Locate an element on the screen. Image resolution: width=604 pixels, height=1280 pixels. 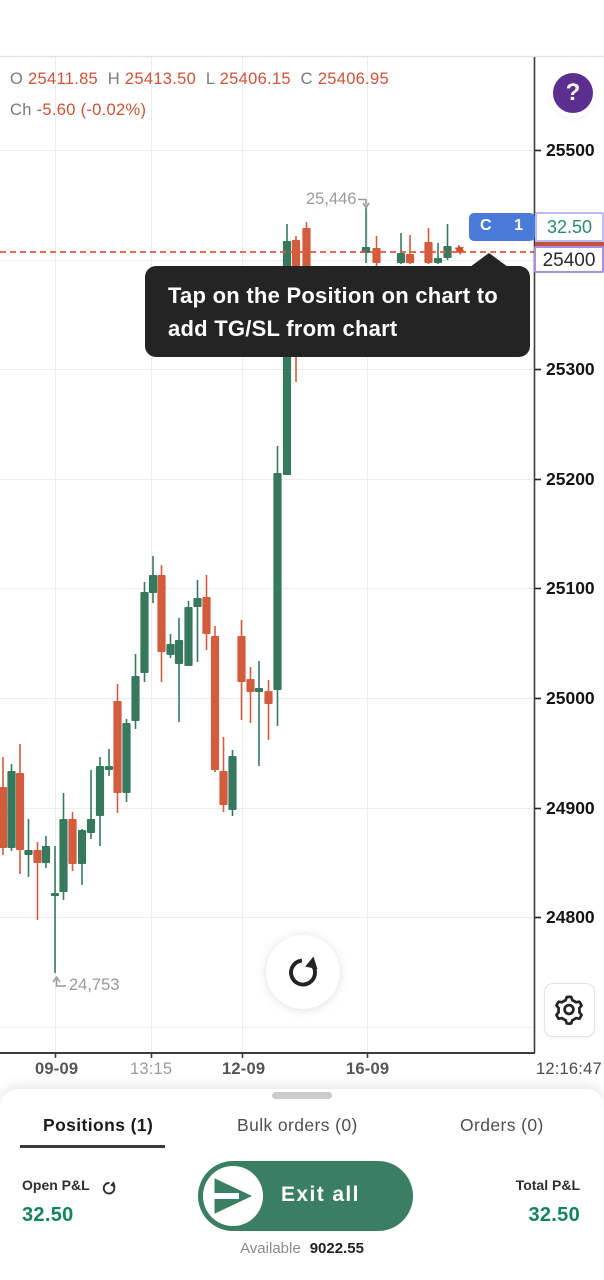
svg-text: 25100 is located at coordinates (570, 588).